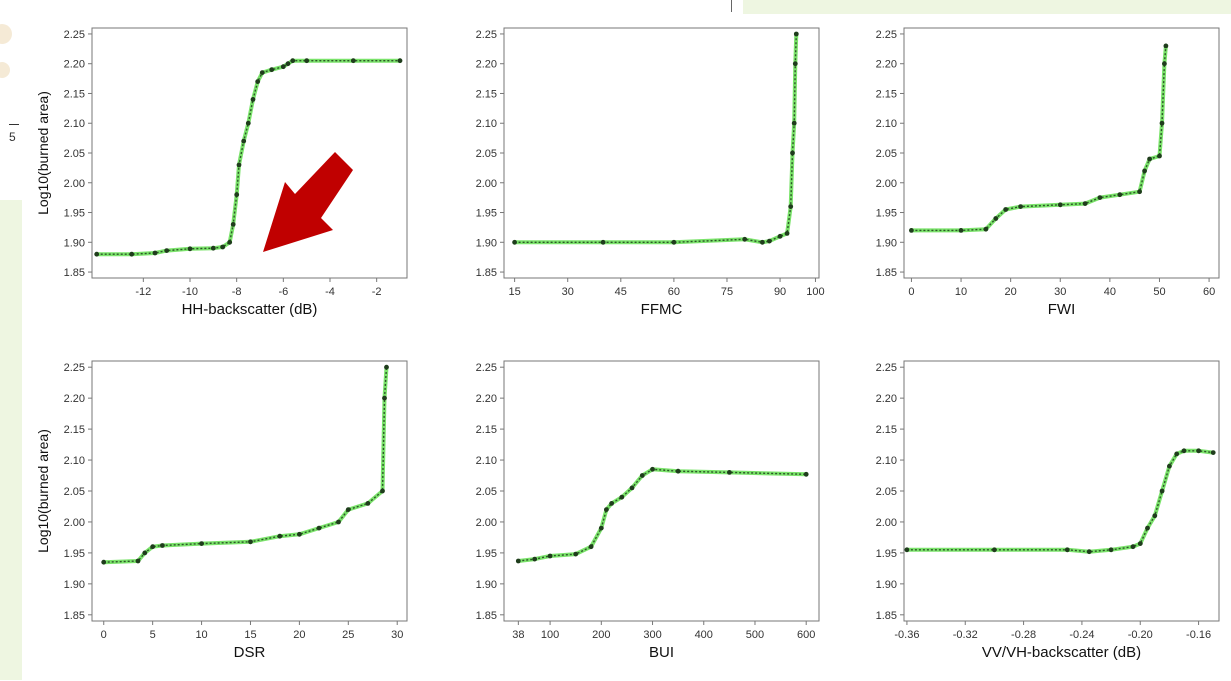 This screenshot has width=1231, height=681. Describe the element at coordinates (1081, 635) in the screenshot. I see `panel-5-x-tick-label: -0.24` at that location.